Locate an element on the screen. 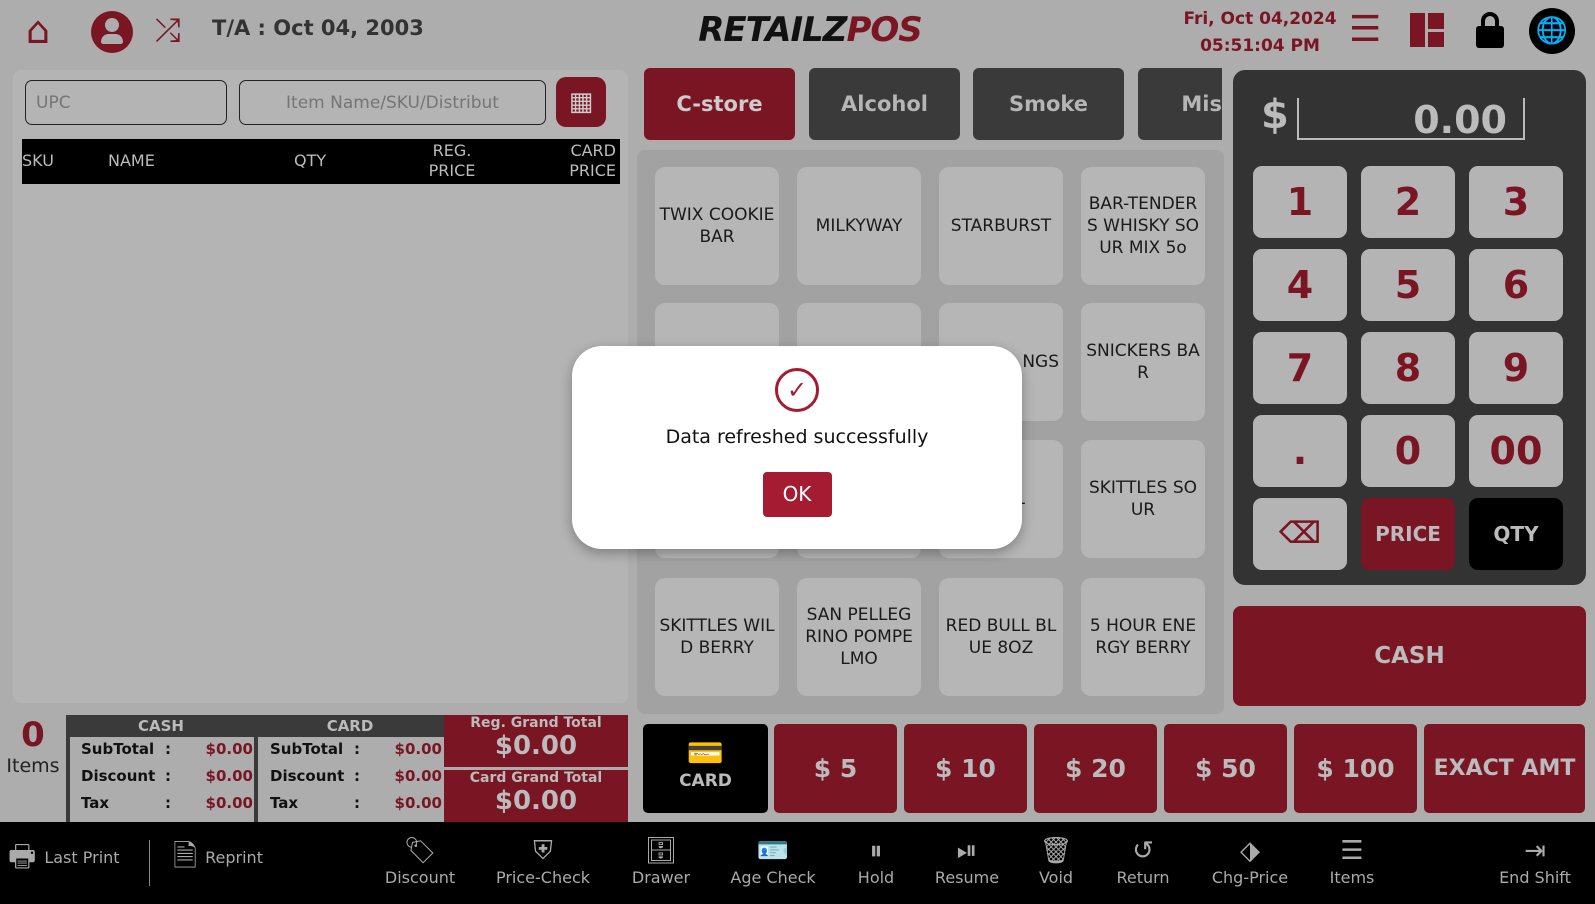 The image size is (1595, 904). items-button: ☰ Items is located at coordinates (1352, 860).